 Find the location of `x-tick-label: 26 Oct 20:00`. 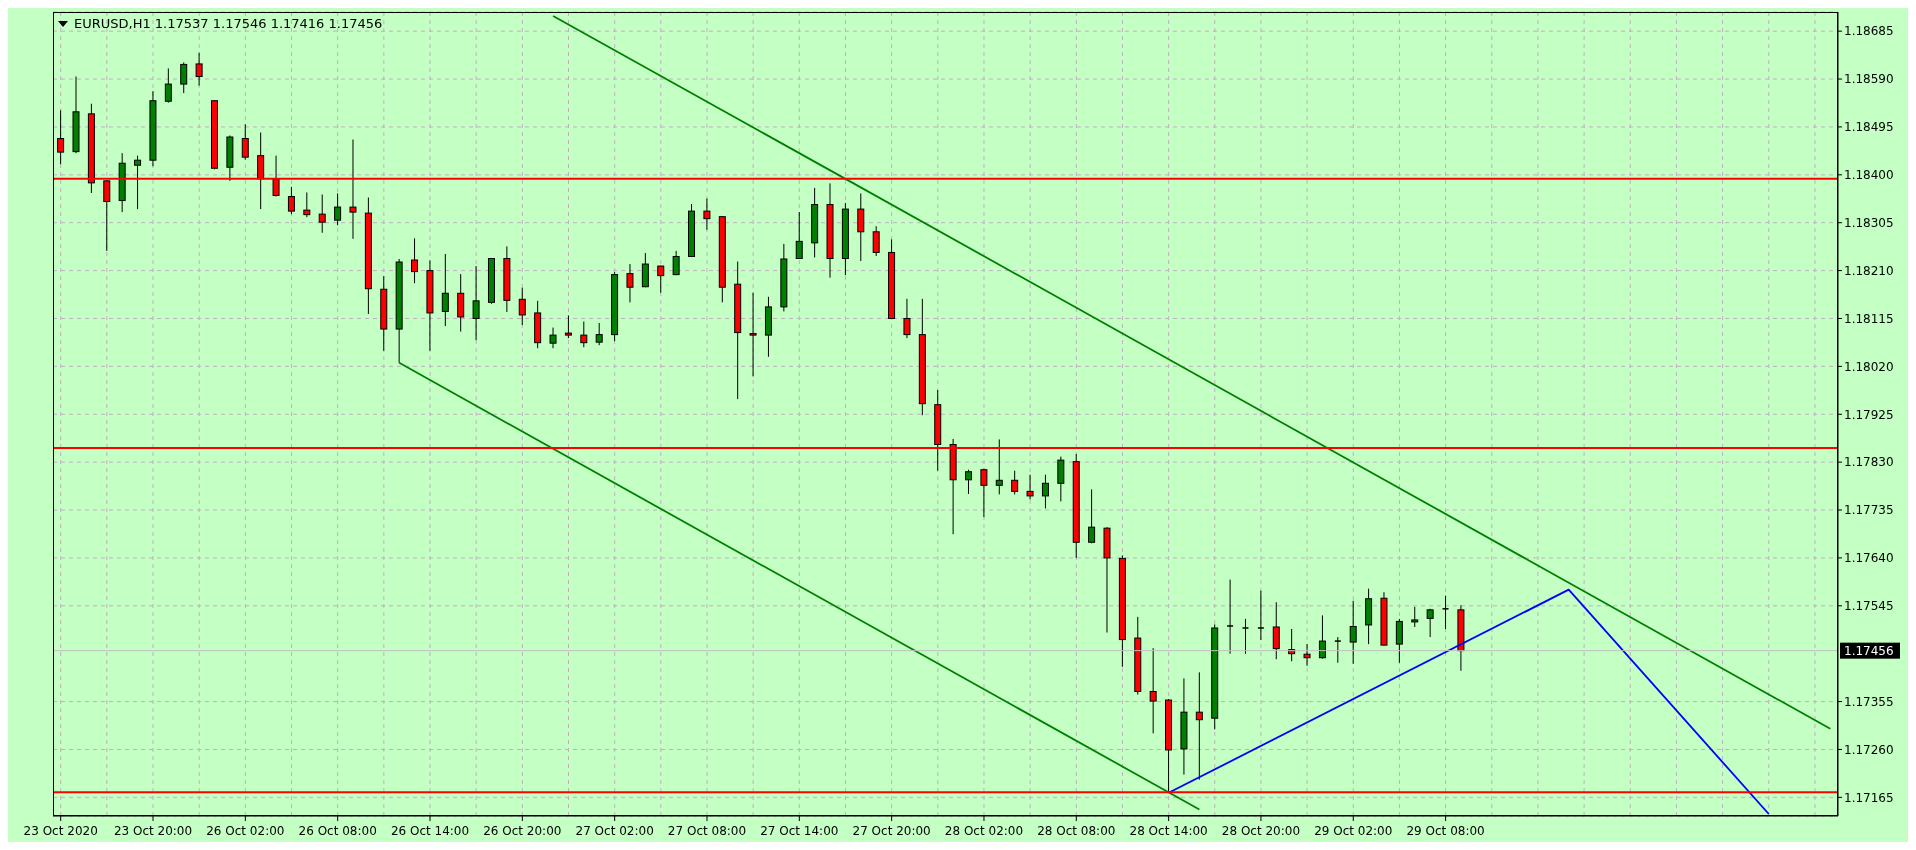

x-tick-label: 26 Oct 20:00 is located at coordinates (522, 831).